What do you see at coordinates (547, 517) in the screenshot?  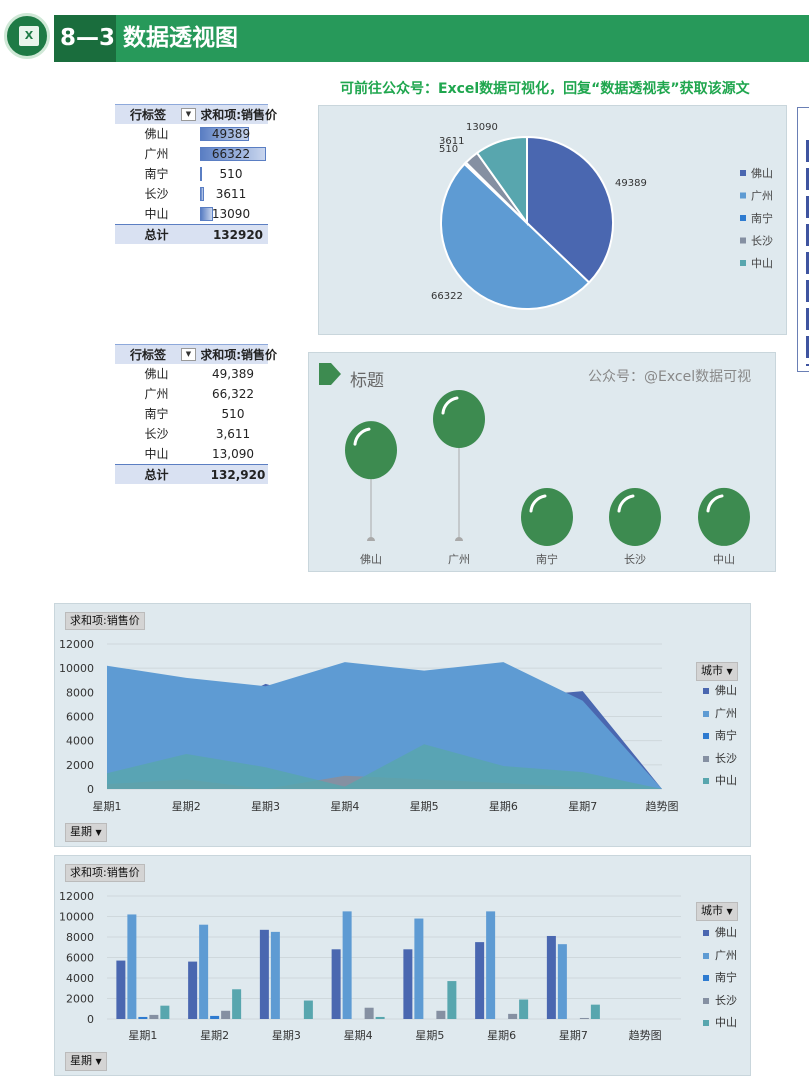 I see `balloon-南宁` at bounding box center [547, 517].